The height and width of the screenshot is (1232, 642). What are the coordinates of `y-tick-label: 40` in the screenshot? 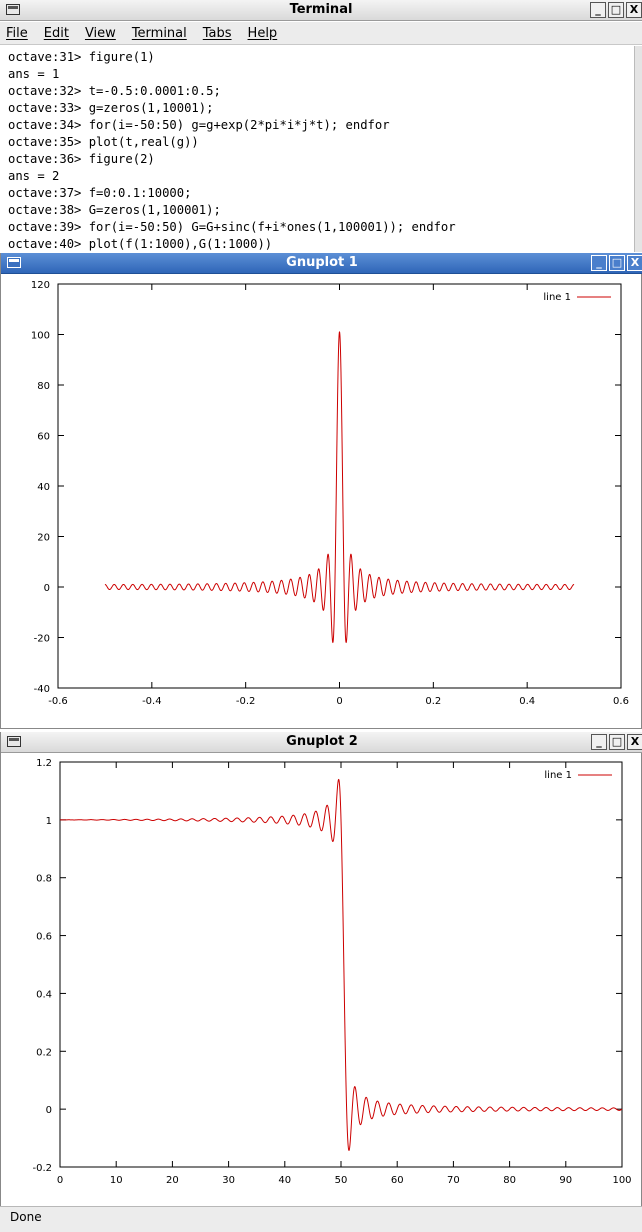 It's located at (43, 487).